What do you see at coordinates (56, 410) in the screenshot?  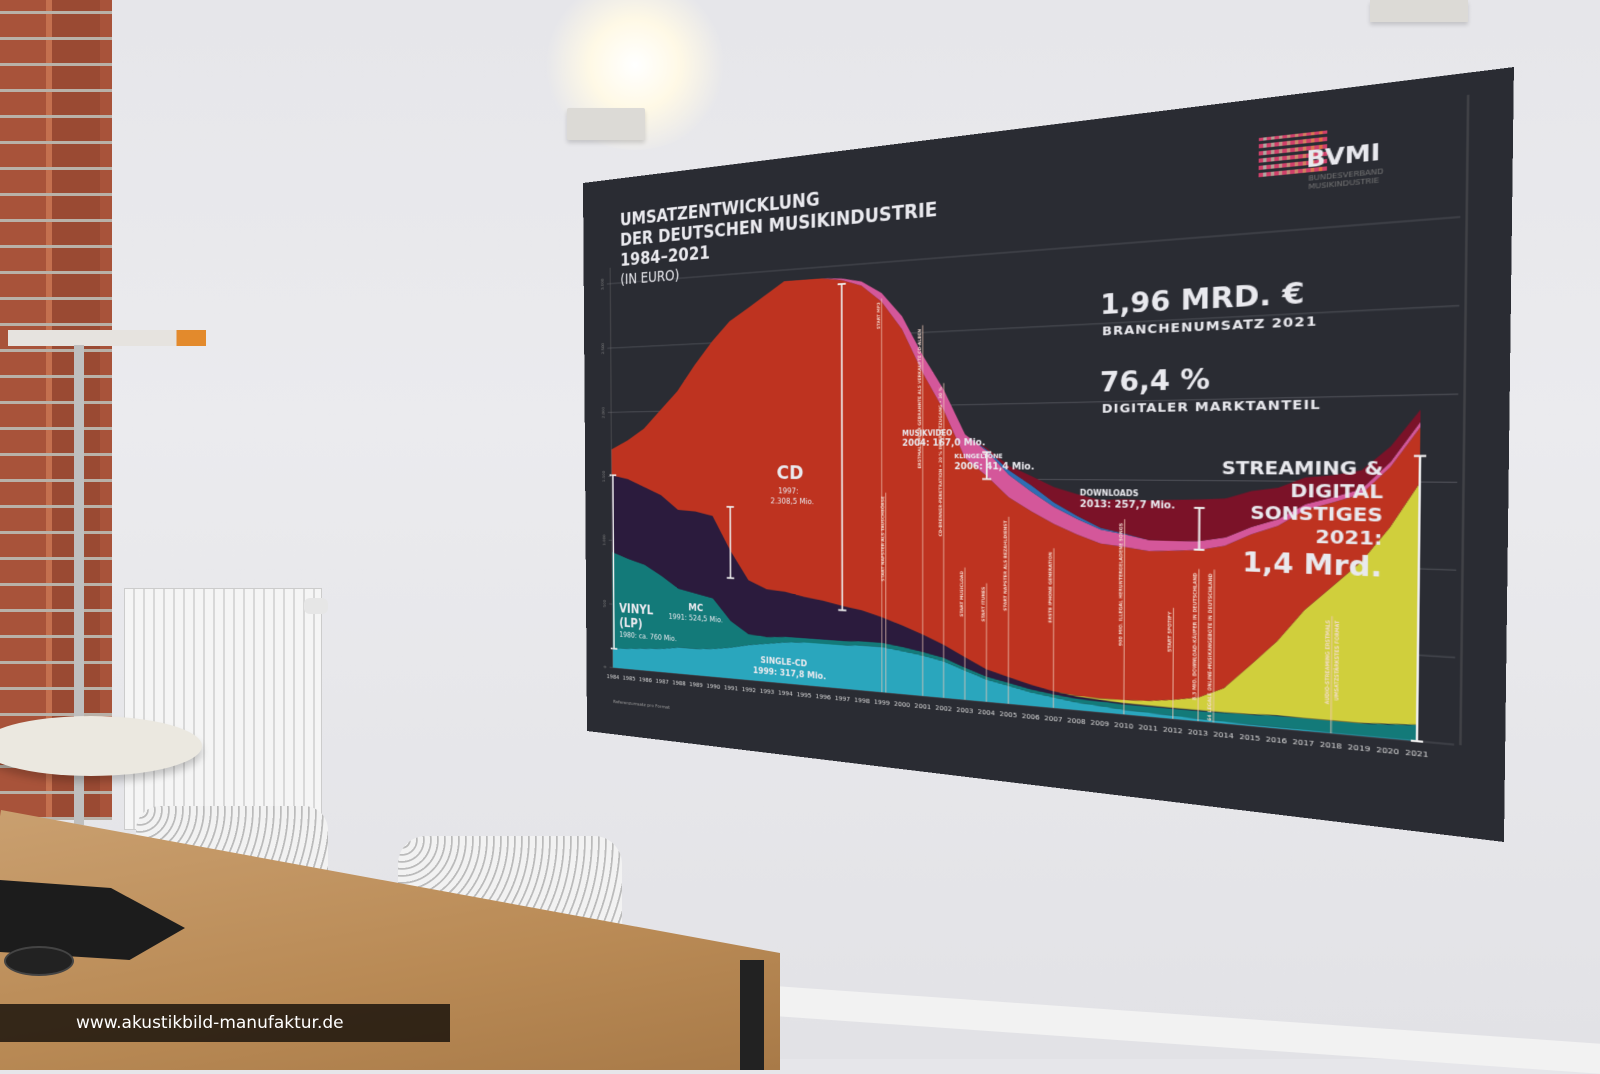 I see `brick-wall` at bounding box center [56, 410].